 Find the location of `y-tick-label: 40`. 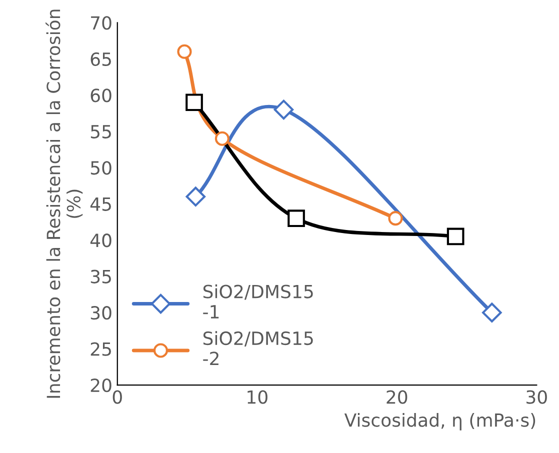

y-tick-label: 40 is located at coordinates (101, 241).